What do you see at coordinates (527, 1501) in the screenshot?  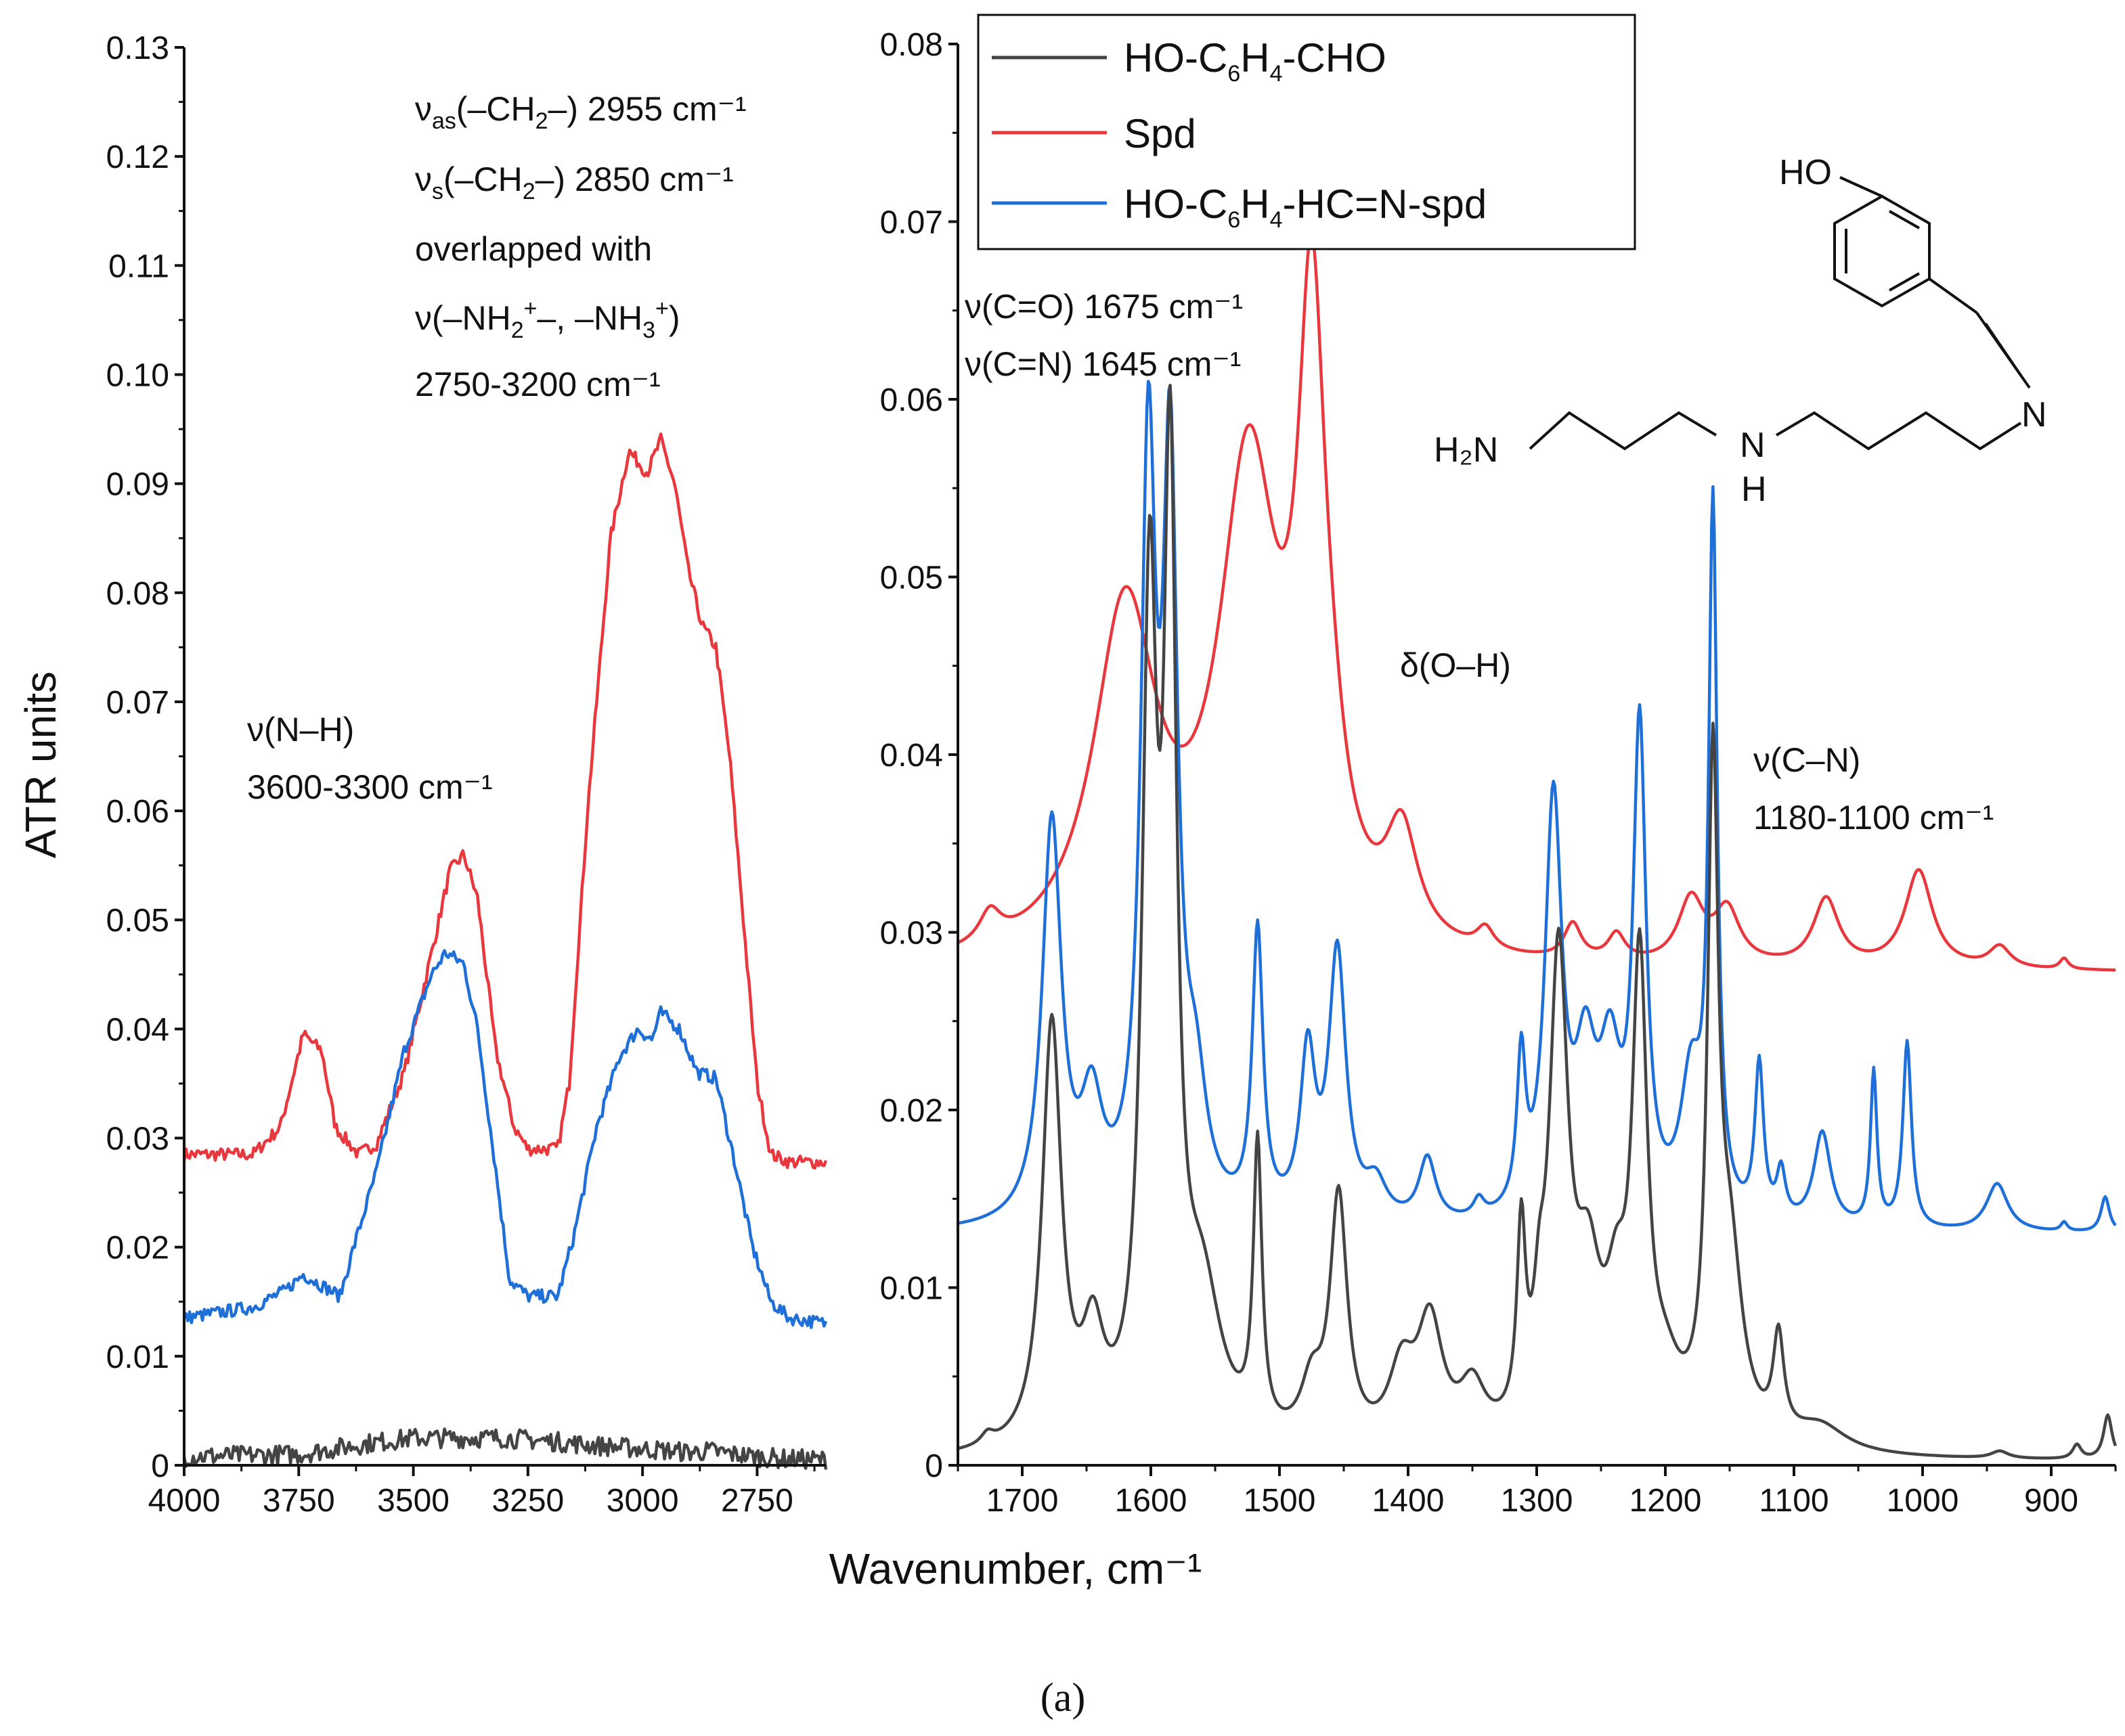 I see `left-xtick-label: 3250` at bounding box center [527, 1501].